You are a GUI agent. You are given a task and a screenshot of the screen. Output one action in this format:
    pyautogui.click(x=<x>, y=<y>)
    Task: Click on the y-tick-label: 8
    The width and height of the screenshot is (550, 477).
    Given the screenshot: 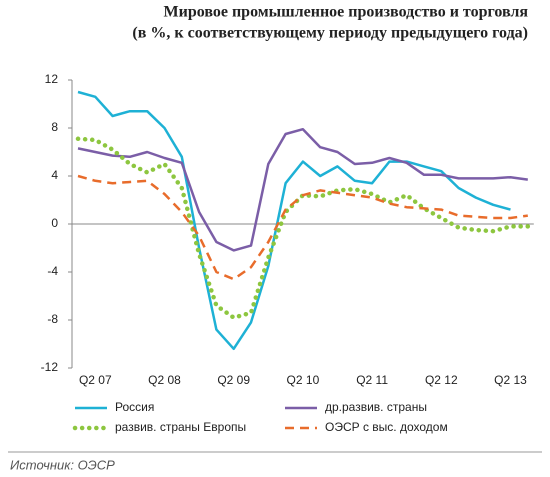 What is the action you would take?
    pyautogui.click(x=54, y=127)
    